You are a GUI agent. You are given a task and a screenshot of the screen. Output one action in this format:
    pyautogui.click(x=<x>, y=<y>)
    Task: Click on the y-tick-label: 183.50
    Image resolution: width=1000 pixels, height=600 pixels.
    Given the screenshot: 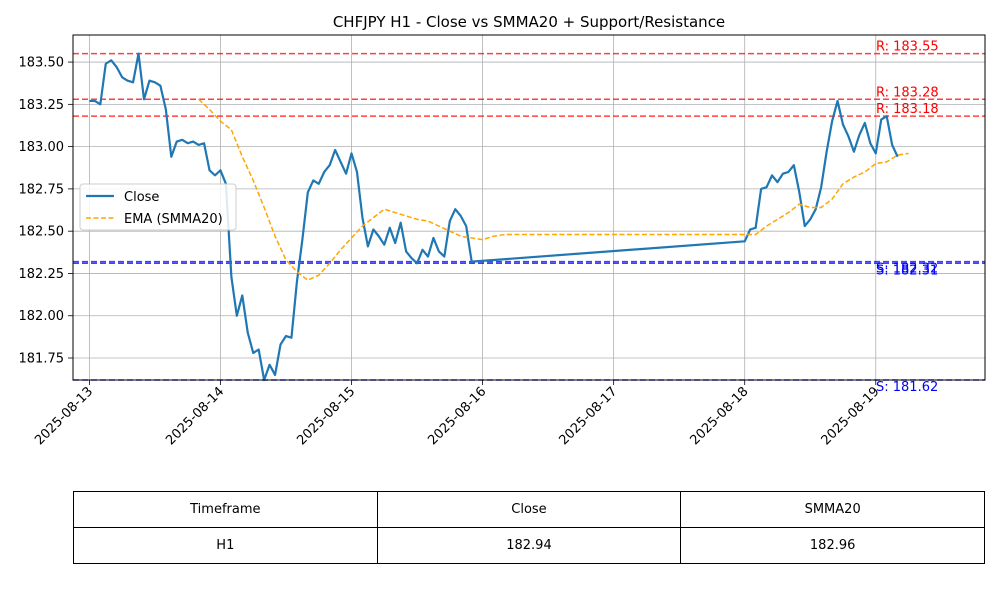 What is the action you would take?
    pyautogui.click(x=42, y=63)
    